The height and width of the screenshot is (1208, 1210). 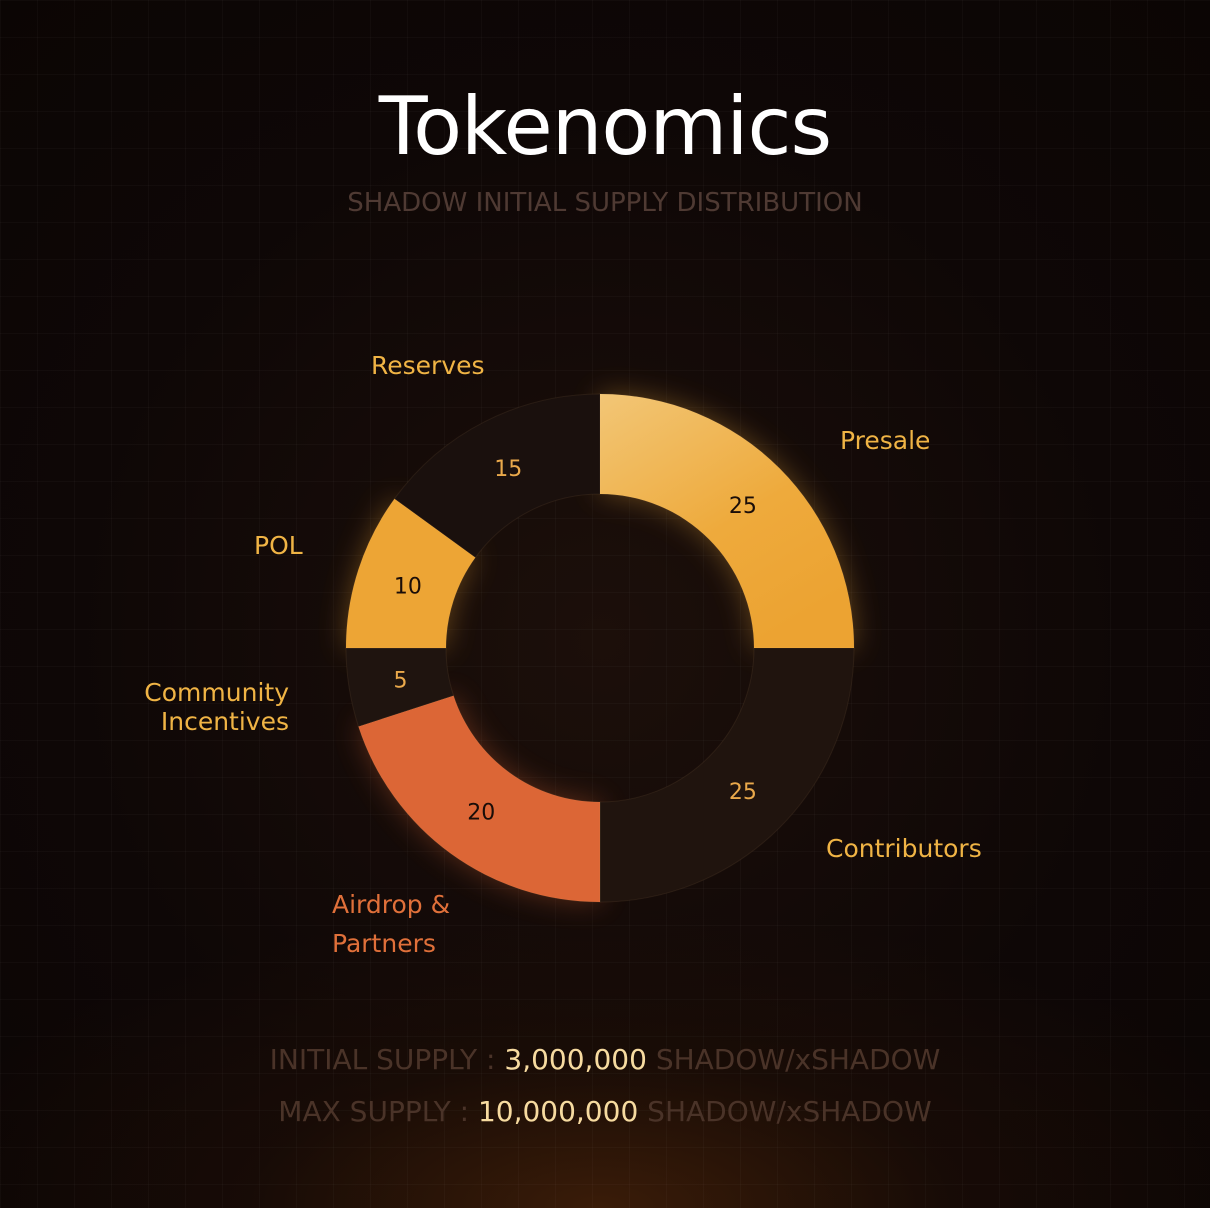 What do you see at coordinates (605, 203) in the screenshot?
I see `page-subtitle: SHADOW INITIAL SUPPLY DISTRIBUTION` at bounding box center [605, 203].